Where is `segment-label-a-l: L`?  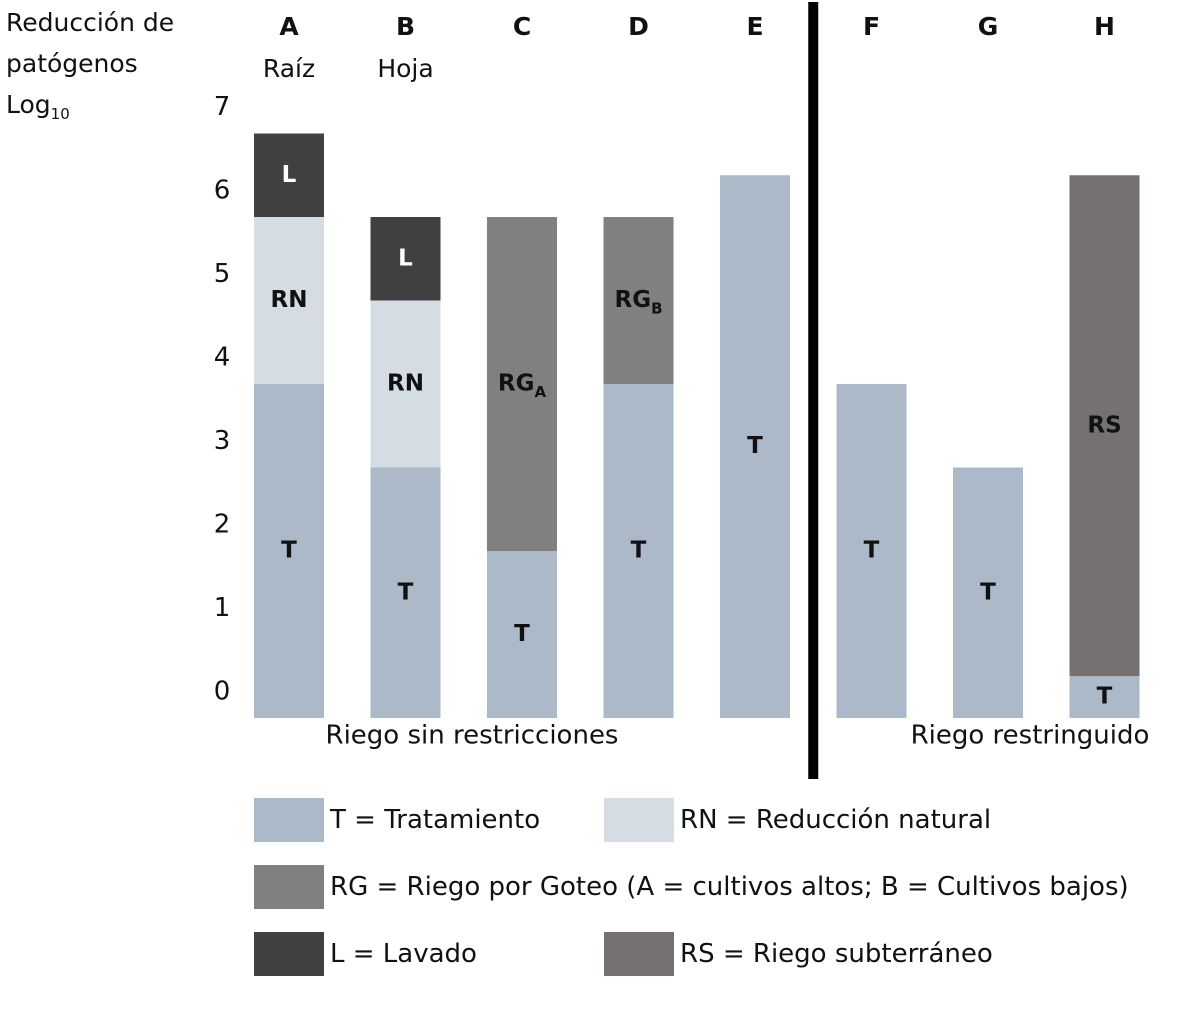
segment-label-a-l: L is located at coordinates (289, 175).